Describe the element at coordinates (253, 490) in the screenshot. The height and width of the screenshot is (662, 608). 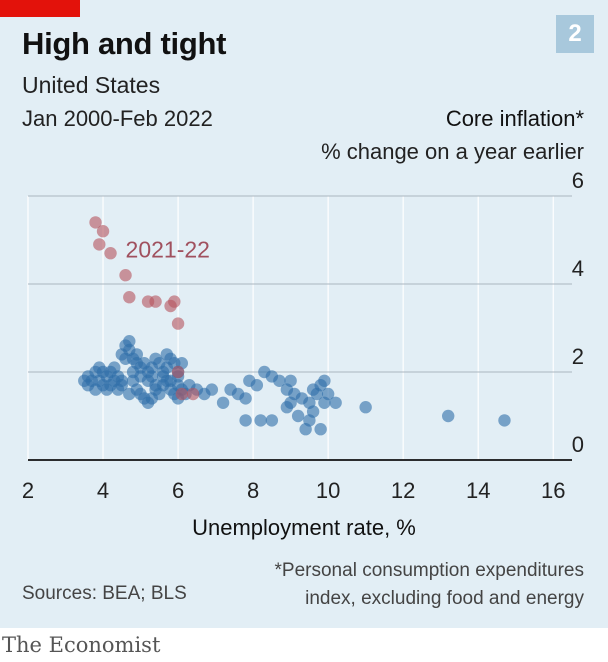
I see `x-tick-label: 8` at that location.